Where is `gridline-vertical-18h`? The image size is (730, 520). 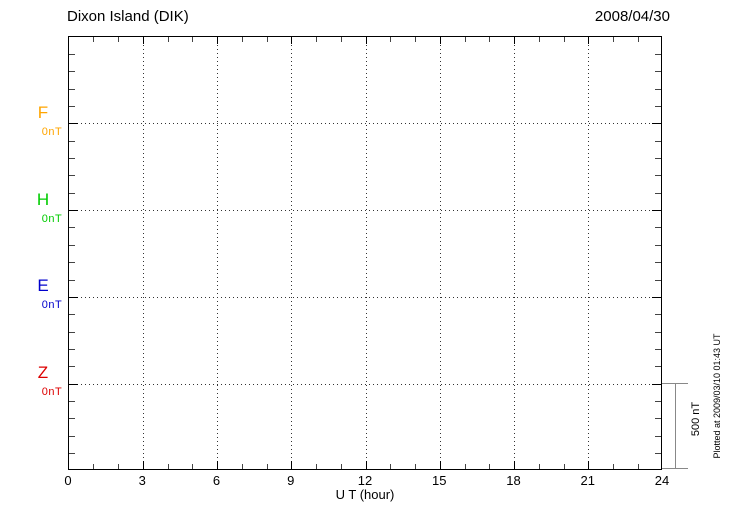 gridline-vertical-18h is located at coordinates (514, 253).